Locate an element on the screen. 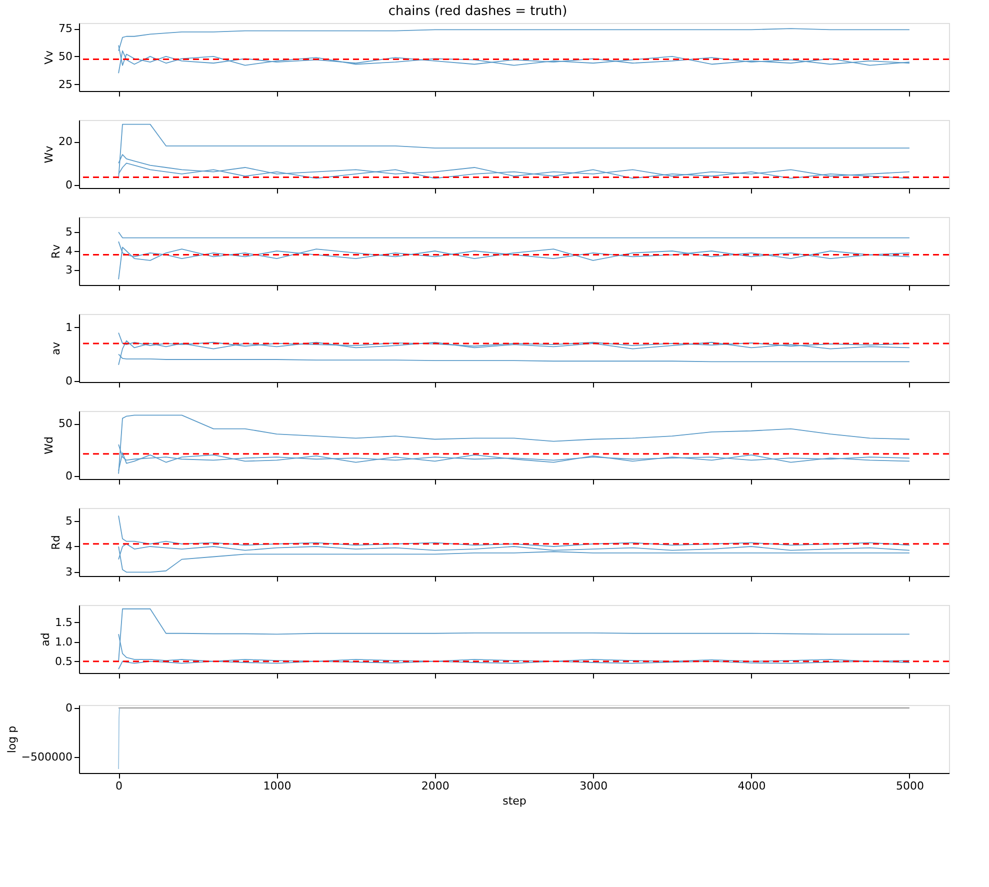  y-axis-title: Rd is located at coordinates (56, 542).